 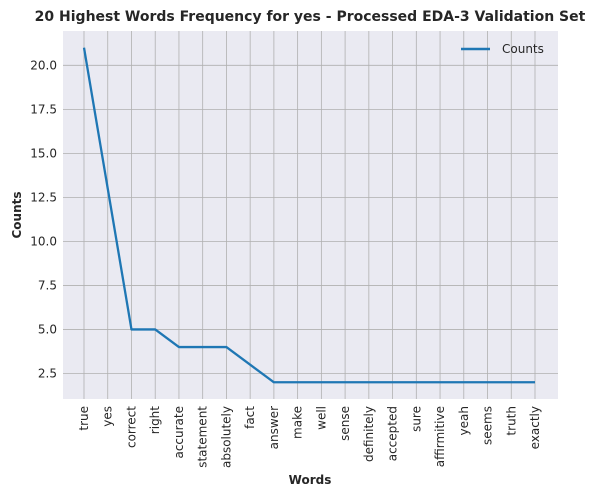 I want to click on y-axis-label: Counts, so click(x=17, y=214).